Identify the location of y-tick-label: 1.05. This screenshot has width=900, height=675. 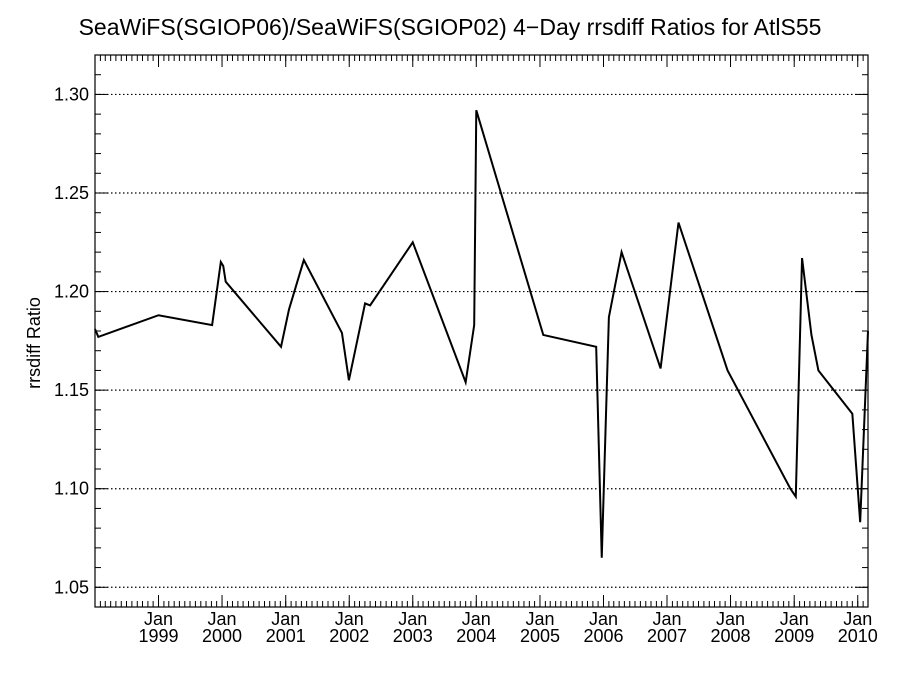
(71, 587).